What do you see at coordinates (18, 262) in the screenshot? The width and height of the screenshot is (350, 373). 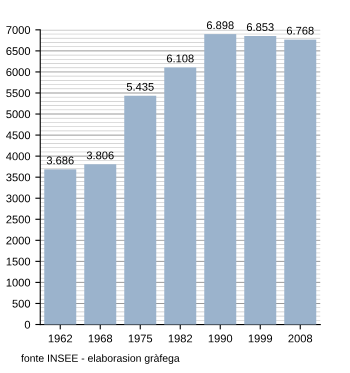 I see `y-tick-label: 1500` at bounding box center [18, 262].